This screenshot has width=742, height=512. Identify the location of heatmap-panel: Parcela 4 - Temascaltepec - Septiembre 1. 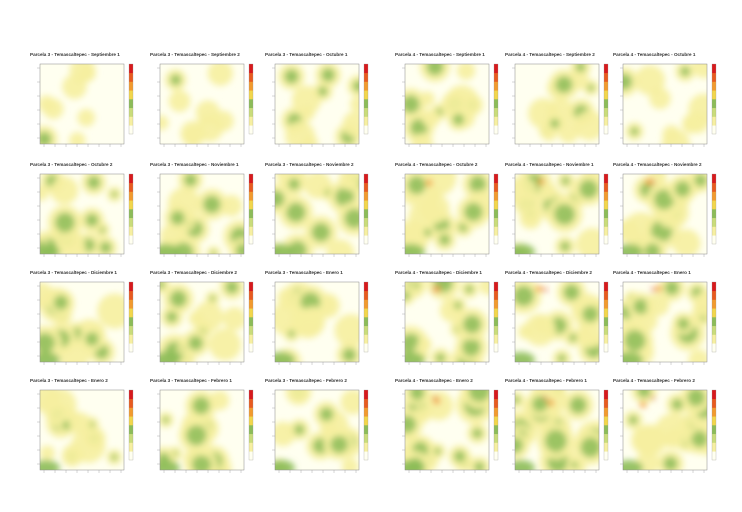
(454, 108).